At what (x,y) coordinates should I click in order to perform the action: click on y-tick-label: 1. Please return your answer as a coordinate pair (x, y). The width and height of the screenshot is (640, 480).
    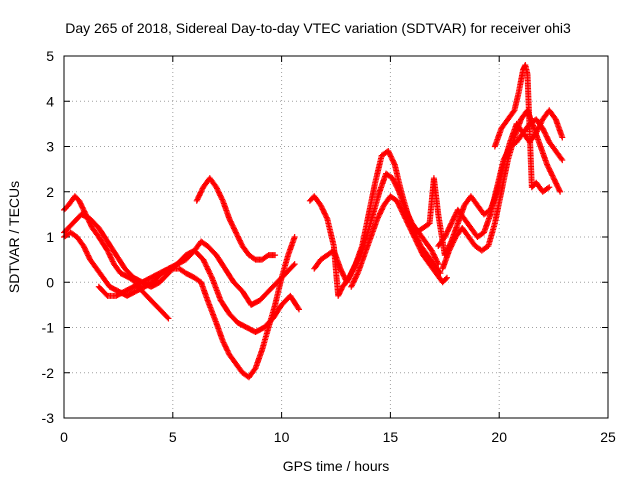
    Looking at the image, I should click on (50, 237).